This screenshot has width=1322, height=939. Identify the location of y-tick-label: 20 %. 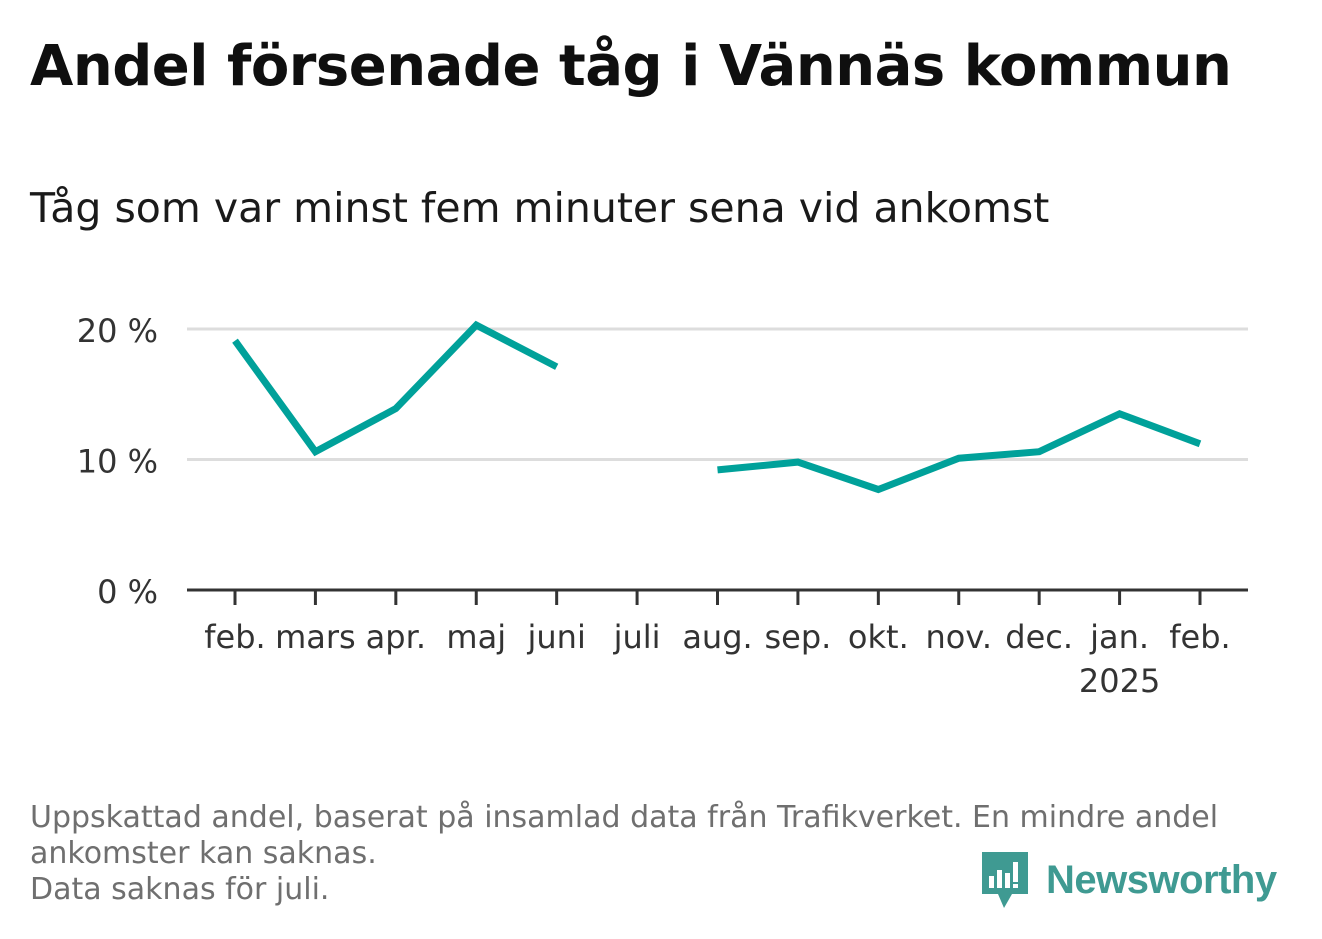
(117, 331).